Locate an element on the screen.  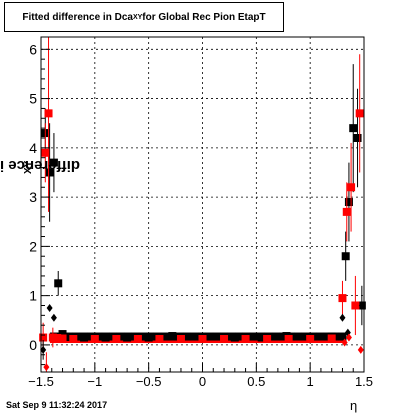
chart-title-main: Fitted difference in Dca is located at coordinates (77, 17).